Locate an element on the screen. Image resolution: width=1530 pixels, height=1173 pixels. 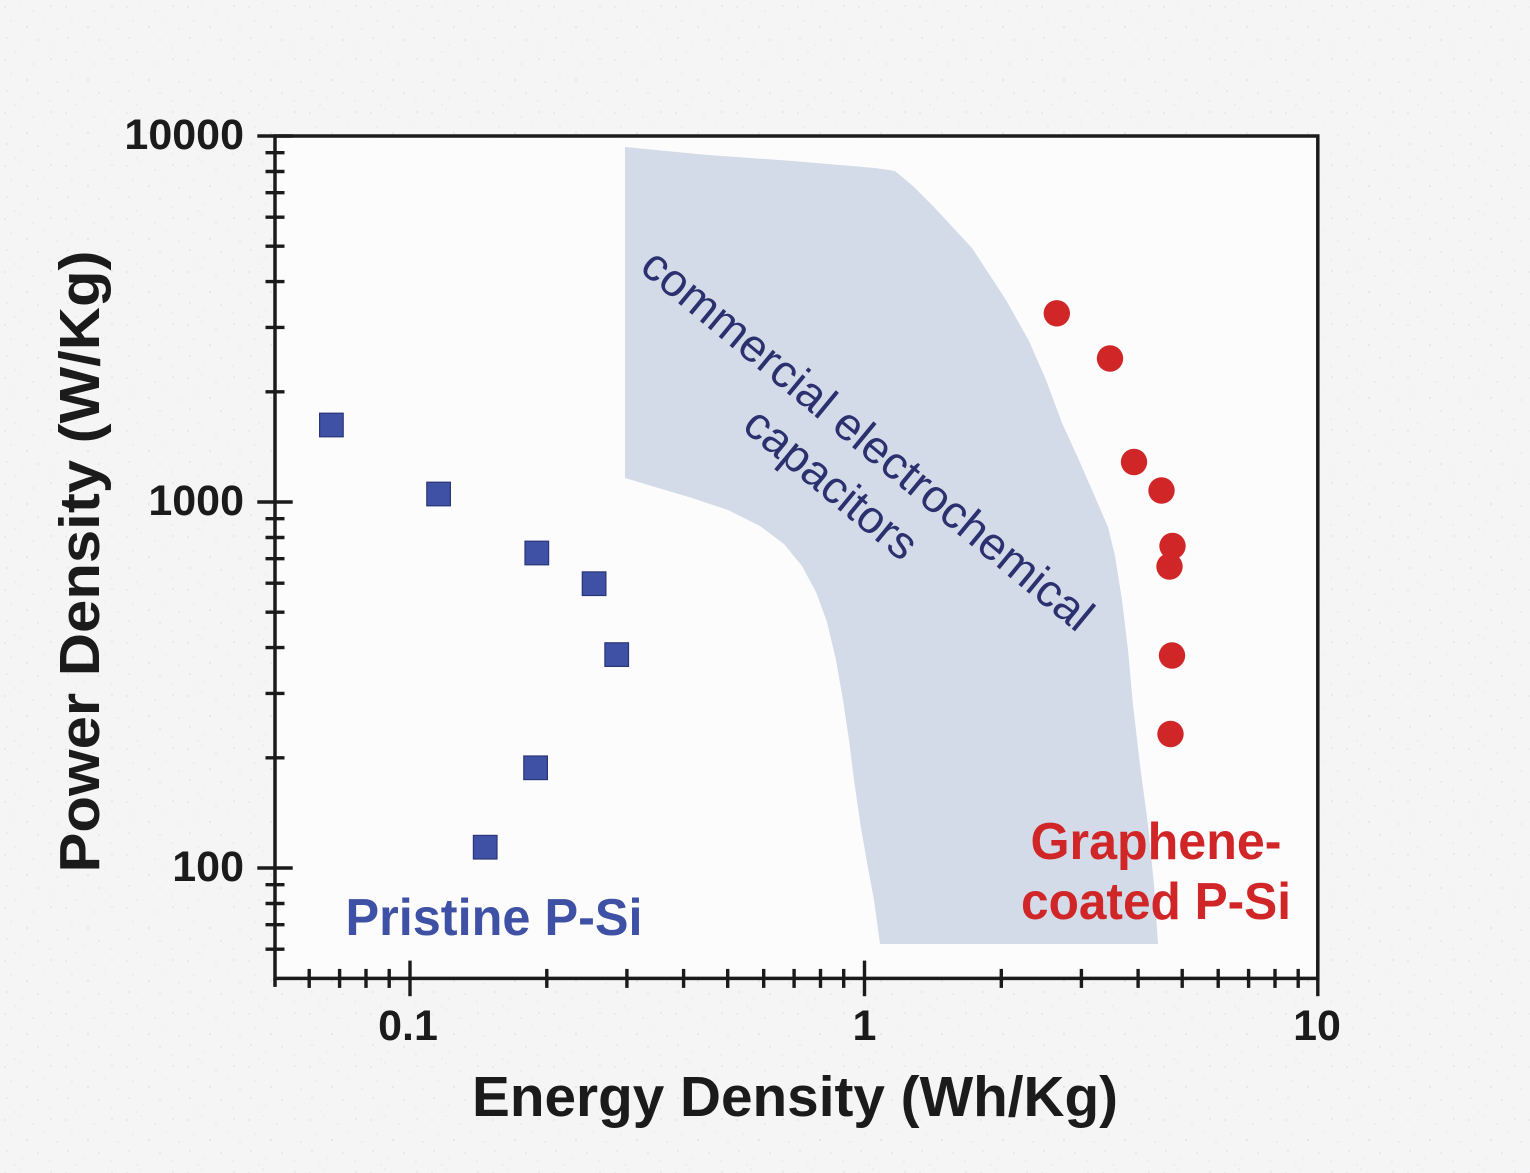
svg-text: Pristine P-Si is located at coordinates (494, 918).